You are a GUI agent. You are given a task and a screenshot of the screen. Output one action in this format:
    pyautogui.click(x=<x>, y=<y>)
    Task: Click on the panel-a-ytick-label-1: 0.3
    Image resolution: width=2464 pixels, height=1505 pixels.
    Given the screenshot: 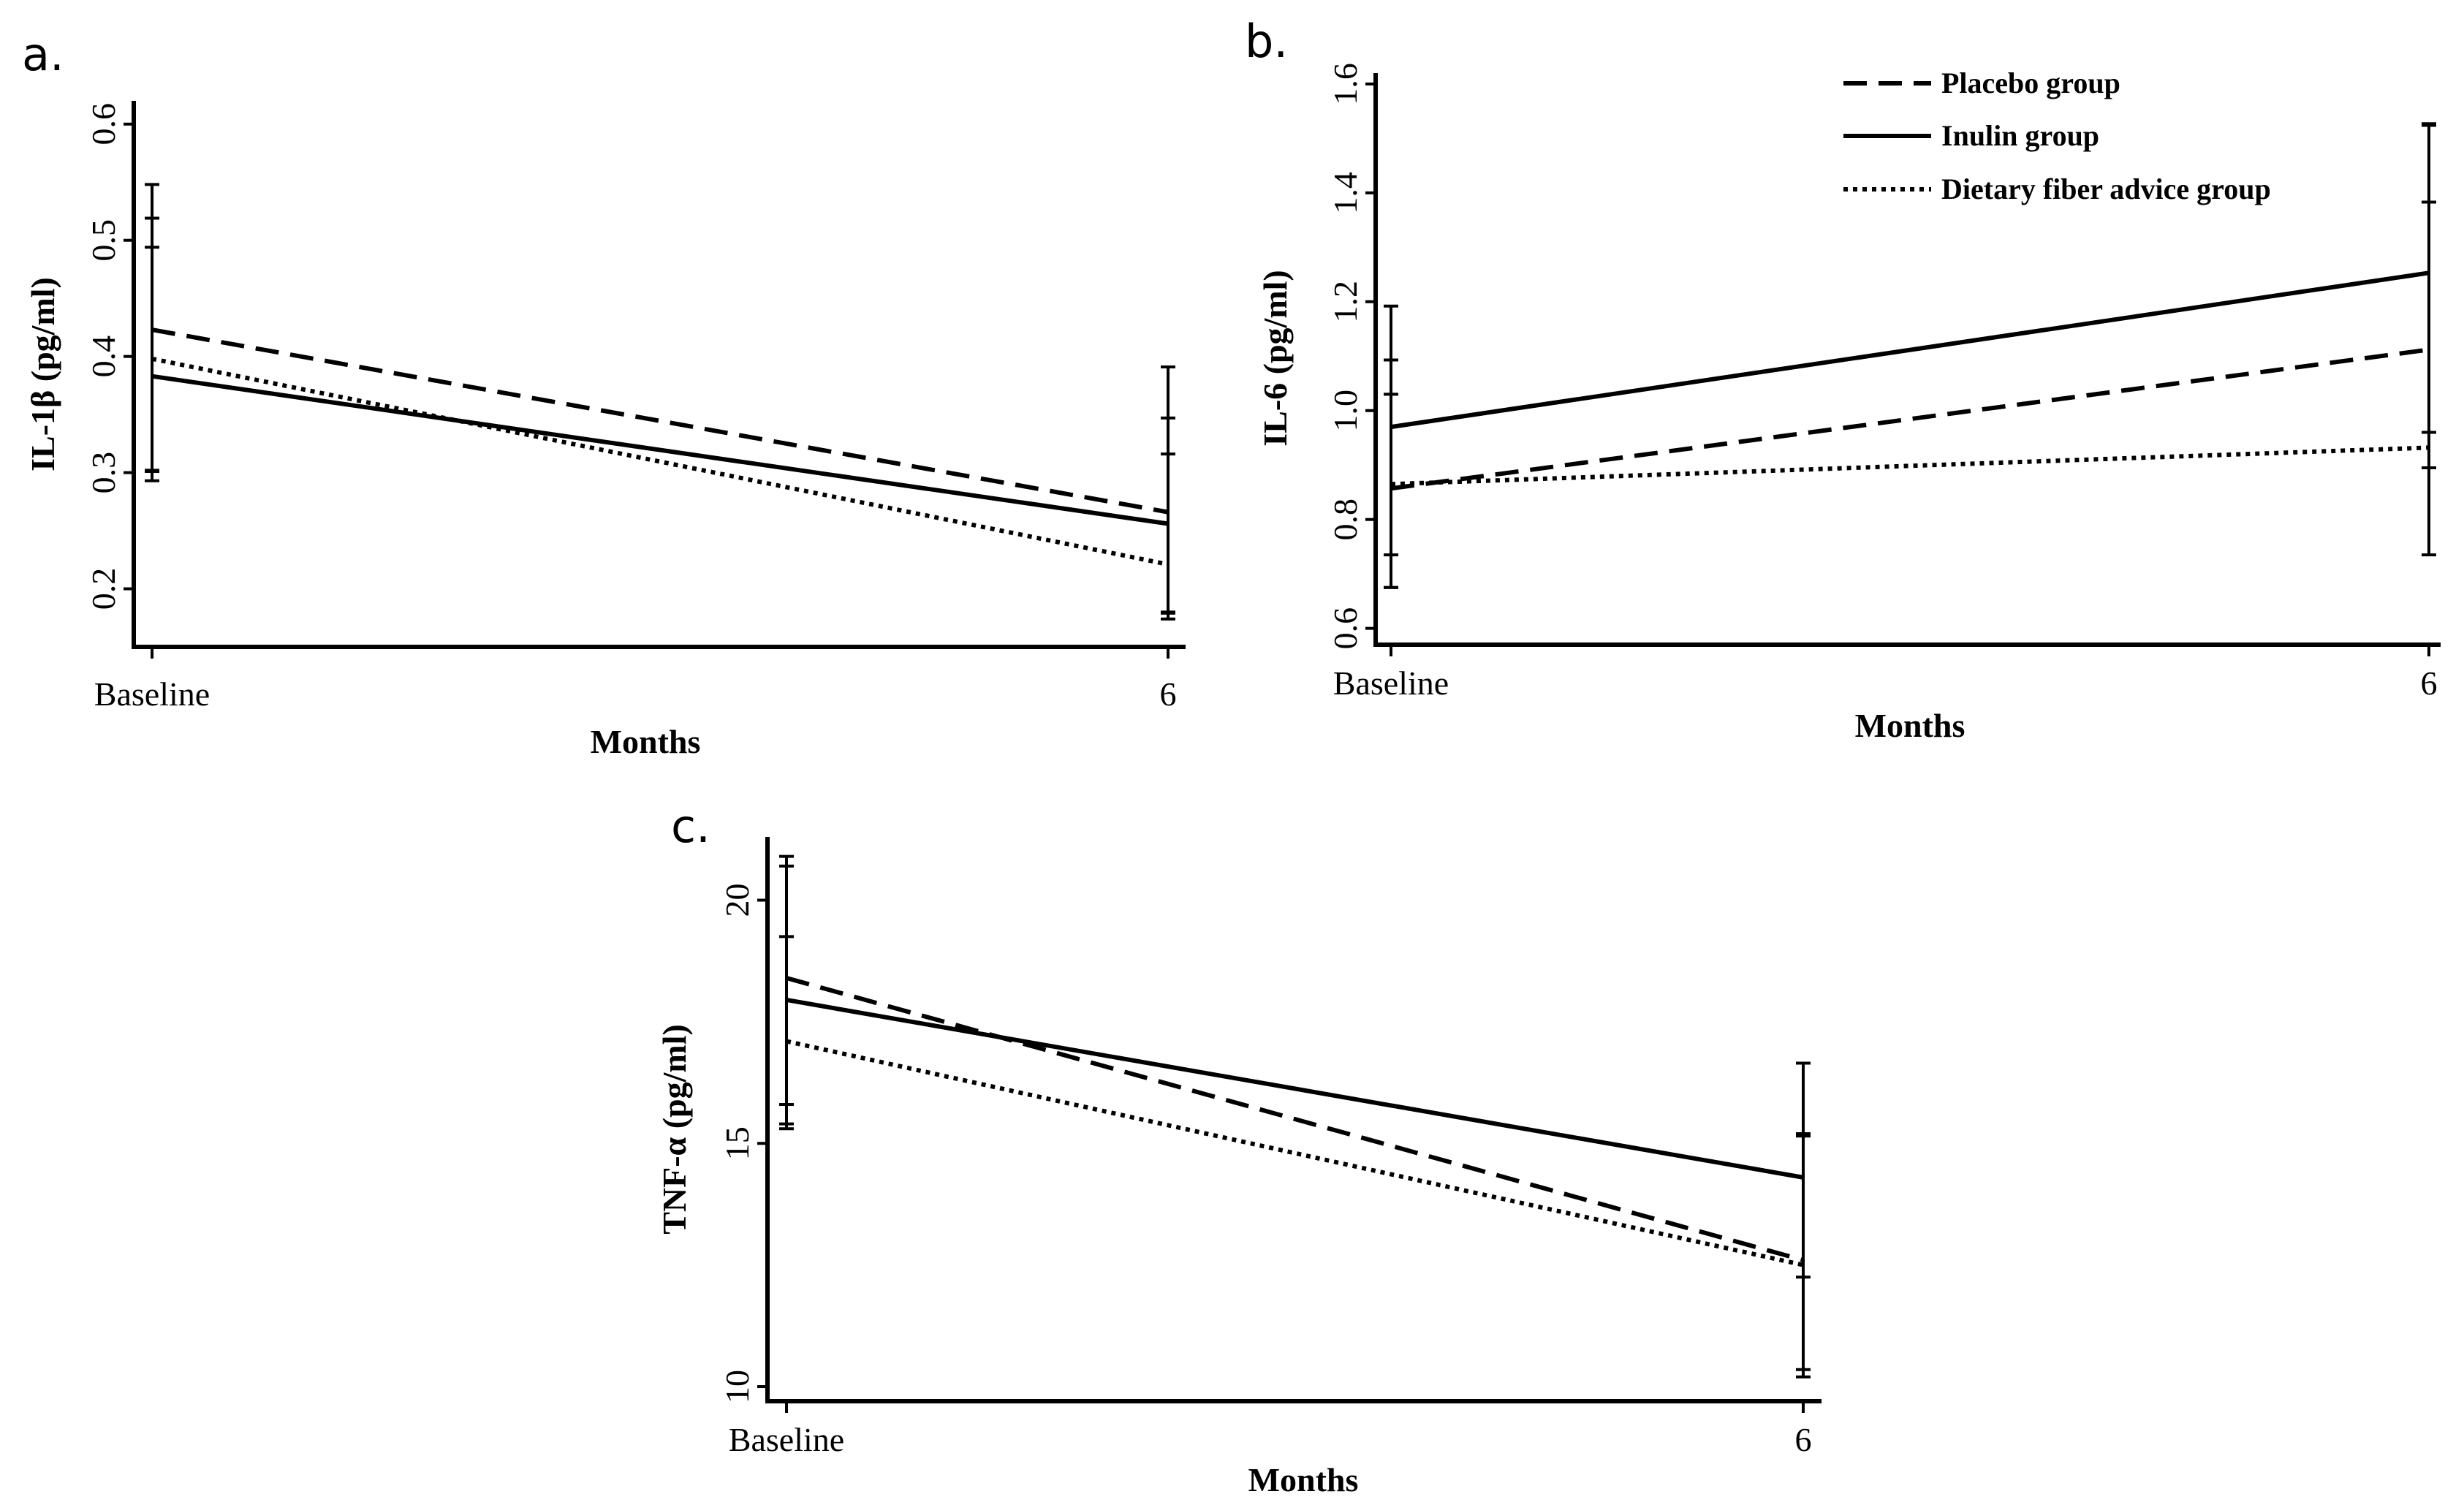 What is the action you would take?
    pyautogui.click(x=103, y=473)
    